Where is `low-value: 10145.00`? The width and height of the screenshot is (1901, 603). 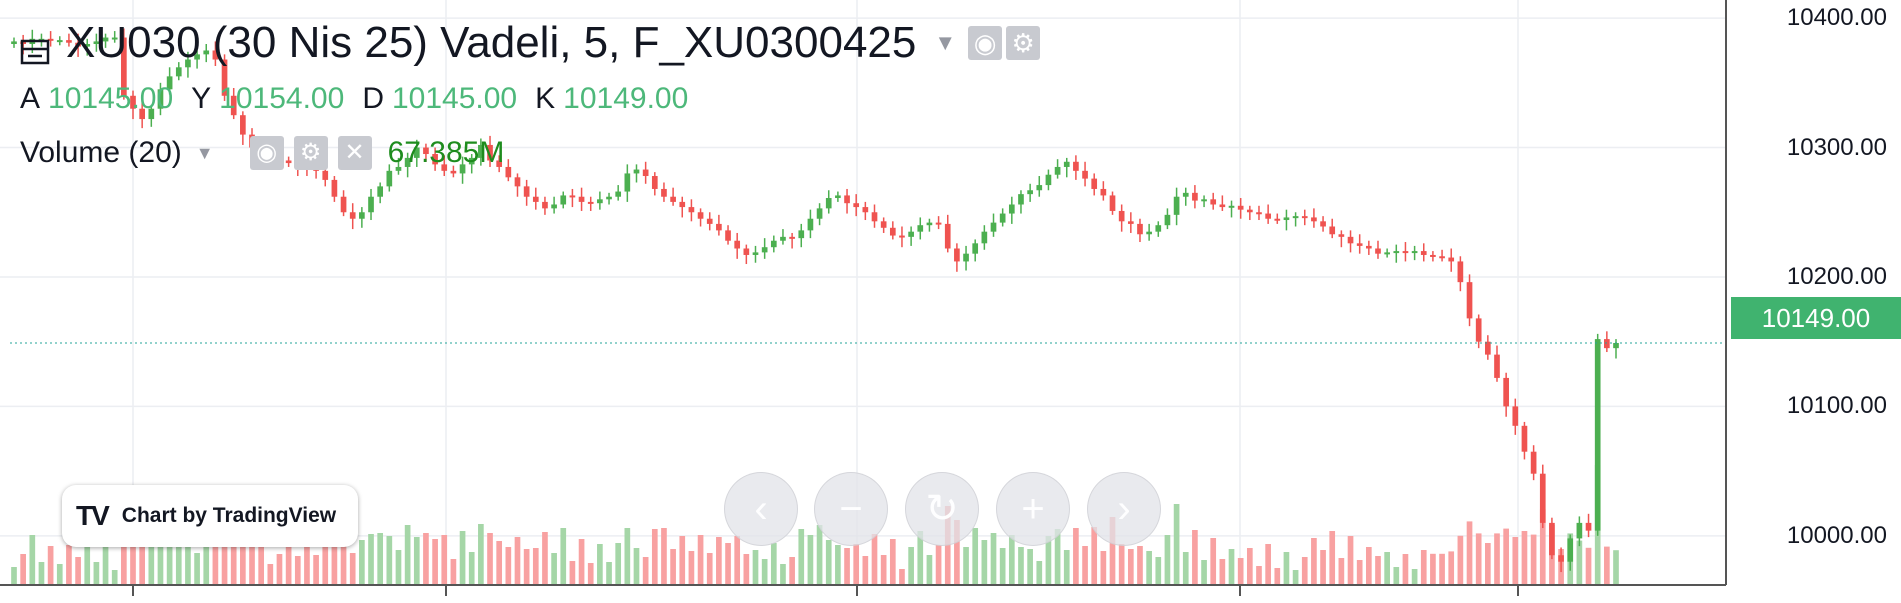
low-value: 10145.00 is located at coordinates (454, 98).